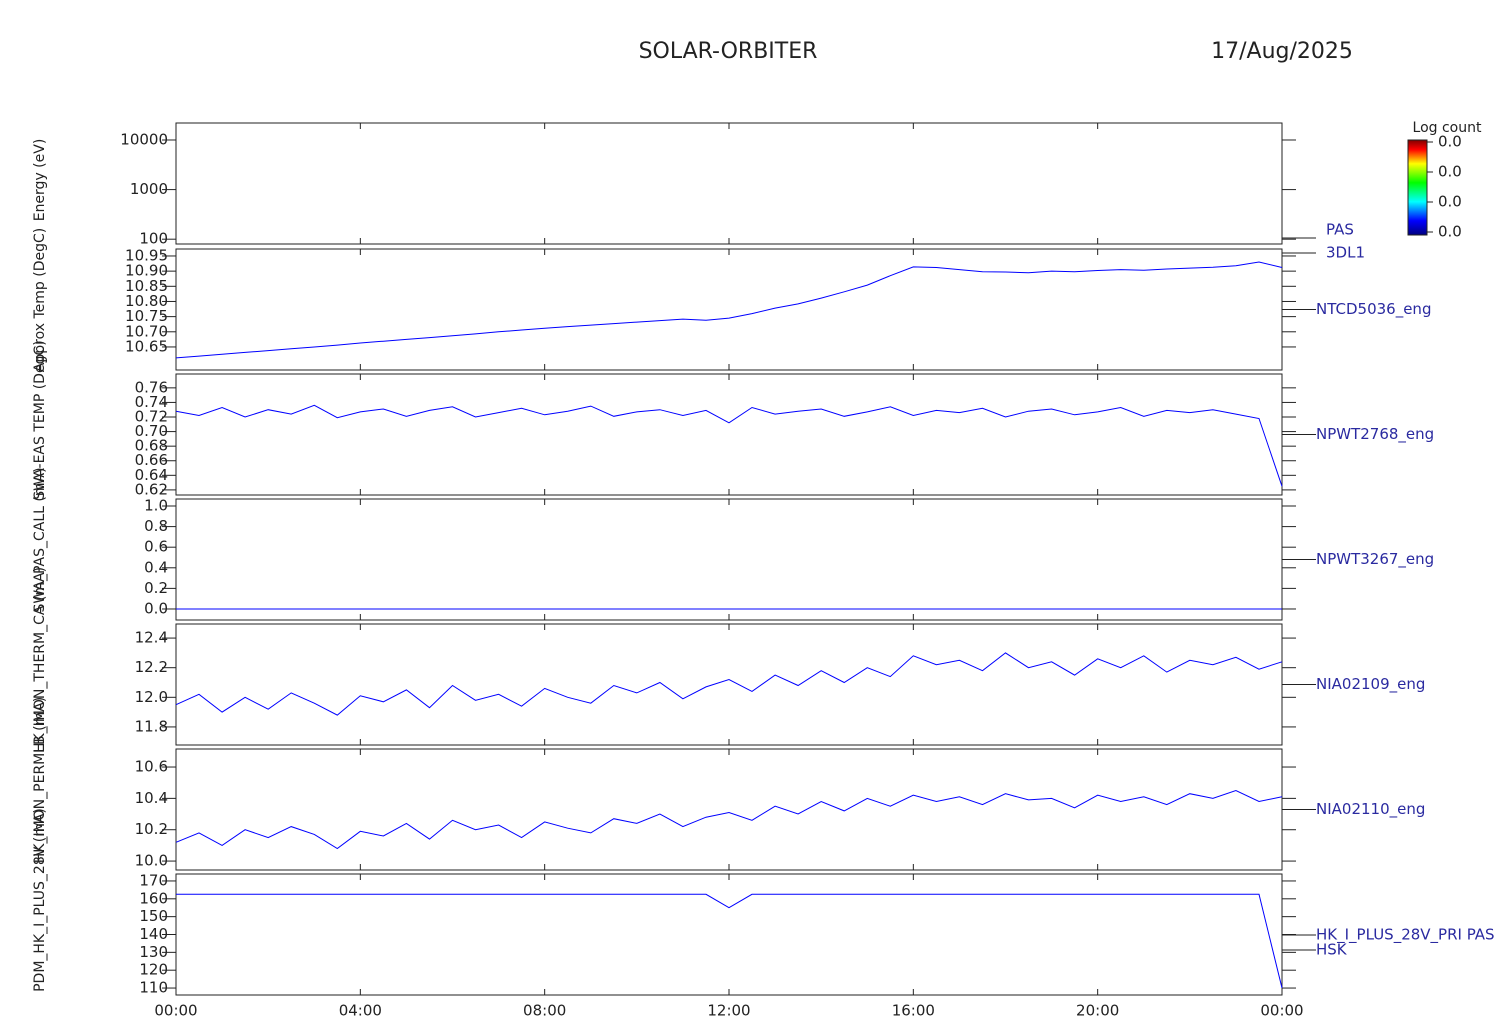 Image resolution: width=1512 pixels, height=1020 pixels. What do you see at coordinates (149, 189) in the screenshot?
I see `y-tick-label: 1000` at bounding box center [149, 189].